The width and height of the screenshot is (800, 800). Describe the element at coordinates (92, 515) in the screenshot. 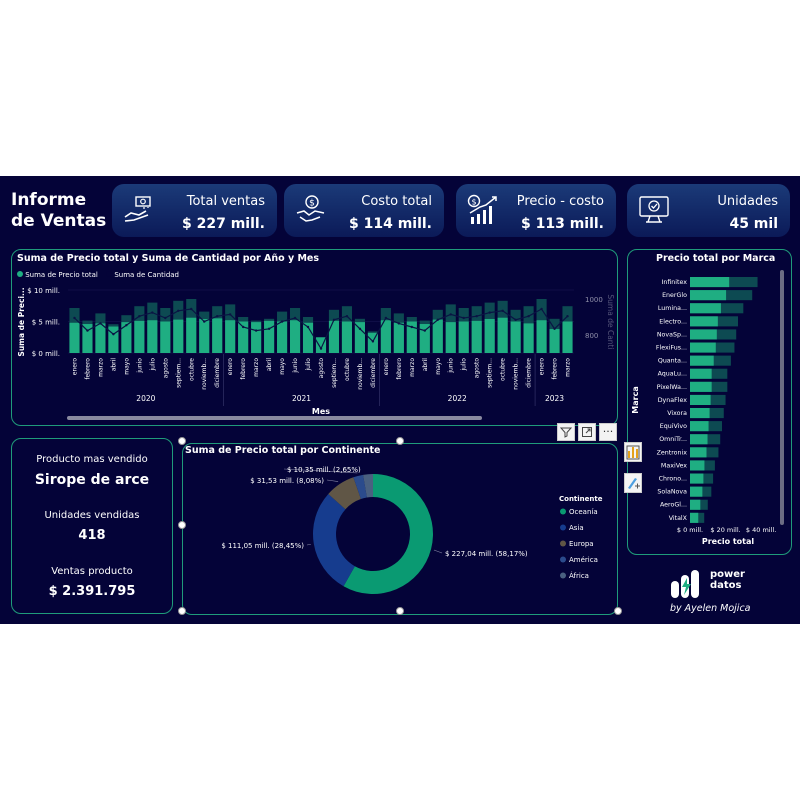

I see `units-sold-label: Unidades vendidas` at that location.